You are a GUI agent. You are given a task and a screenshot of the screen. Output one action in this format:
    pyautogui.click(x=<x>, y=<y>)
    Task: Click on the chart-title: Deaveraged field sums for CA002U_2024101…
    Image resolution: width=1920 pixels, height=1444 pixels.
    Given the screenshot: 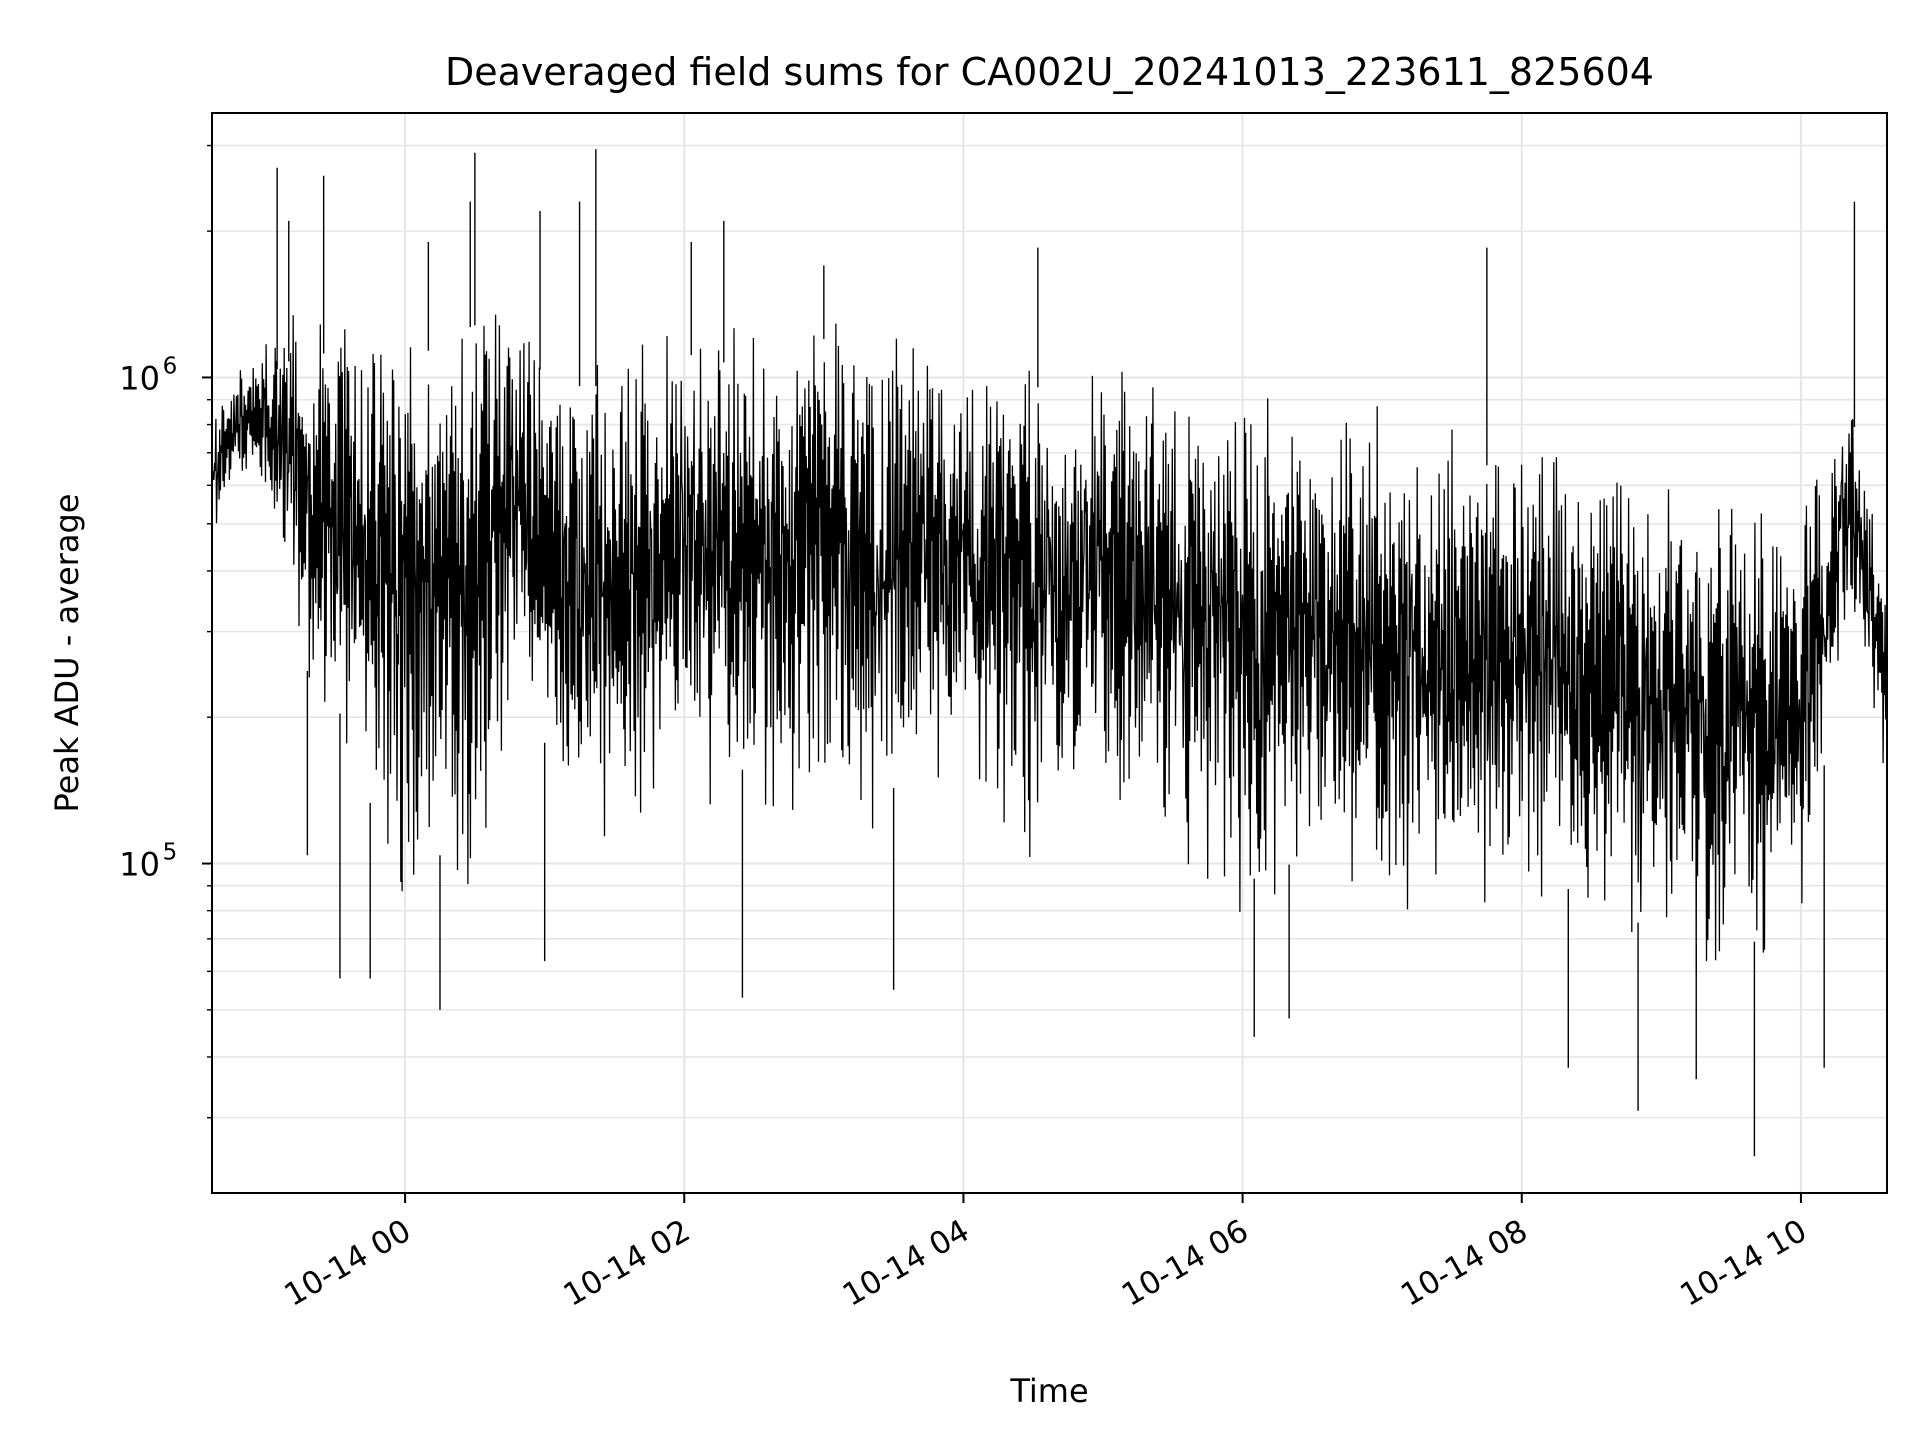 What is the action you would take?
    pyautogui.click(x=1049, y=72)
    